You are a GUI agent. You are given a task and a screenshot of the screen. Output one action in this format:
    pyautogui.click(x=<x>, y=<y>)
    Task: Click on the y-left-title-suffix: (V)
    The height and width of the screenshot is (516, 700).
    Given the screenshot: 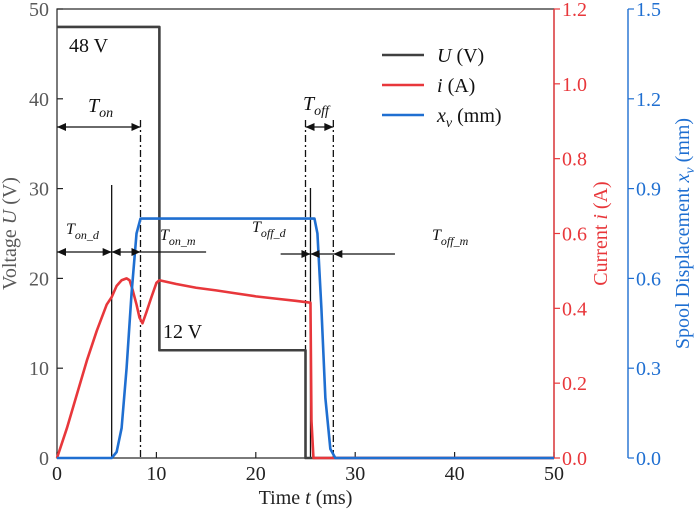 What is the action you would take?
    pyautogui.click(x=10, y=193)
    